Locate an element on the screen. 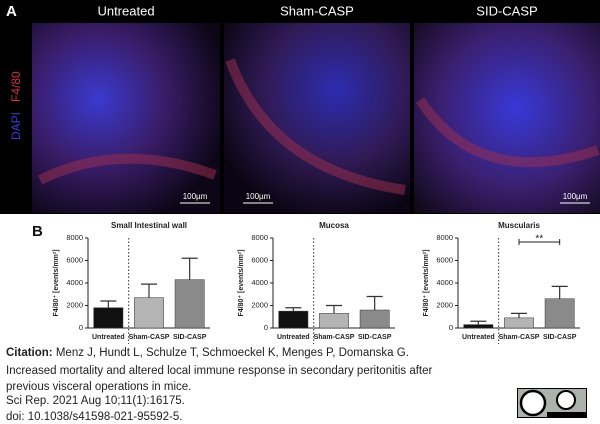 This screenshot has height=424, width=600. stain-label: DAPI is located at coordinates (16, 126).